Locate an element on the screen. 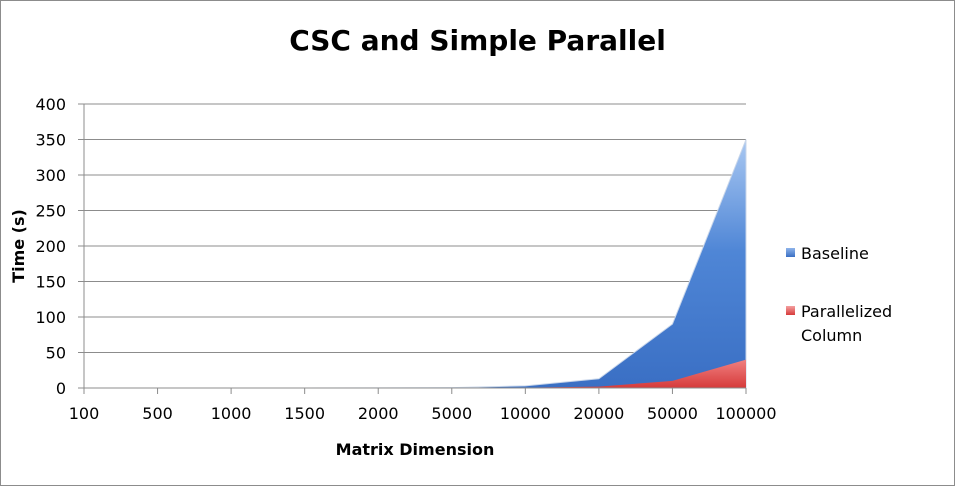 Image resolution: width=955 pixels, height=486 pixels. y-tick-label: 400 is located at coordinates (50, 104).